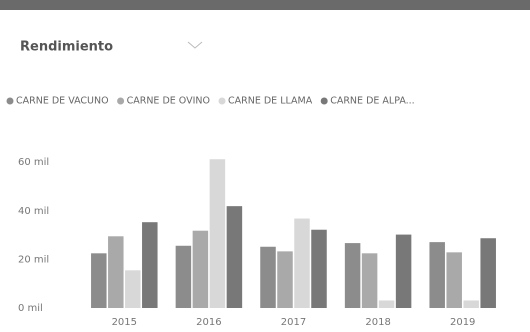  Describe the element at coordinates (293, 322) in the screenshot. I see `x-tick-label: 2017` at that location.